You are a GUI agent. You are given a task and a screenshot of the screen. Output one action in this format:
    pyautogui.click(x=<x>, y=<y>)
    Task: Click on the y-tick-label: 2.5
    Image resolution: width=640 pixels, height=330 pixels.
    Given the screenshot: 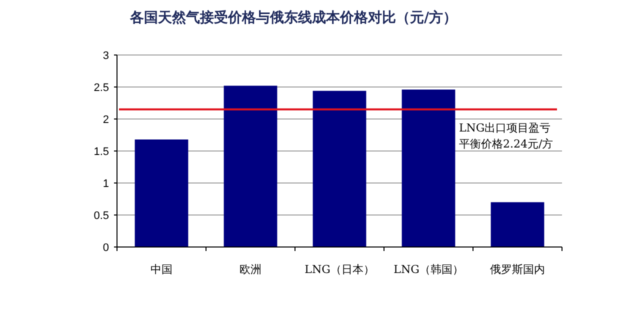 What is the action you would take?
    pyautogui.click(x=101, y=88)
    